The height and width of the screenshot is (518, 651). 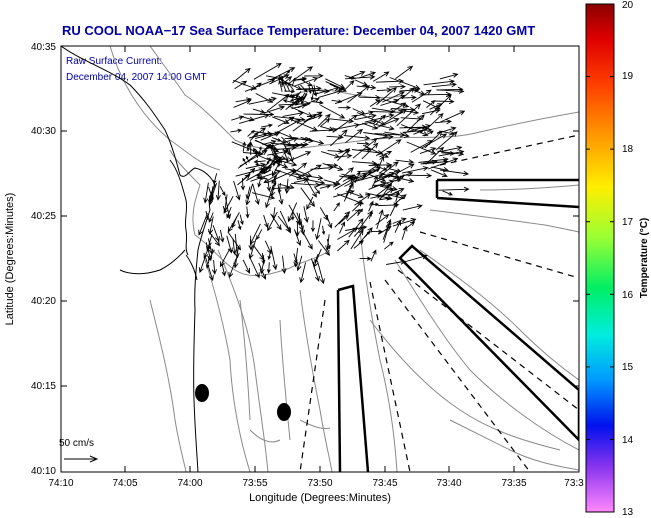 I want to click on x-tick-label: 74:00, so click(x=189, y=483).